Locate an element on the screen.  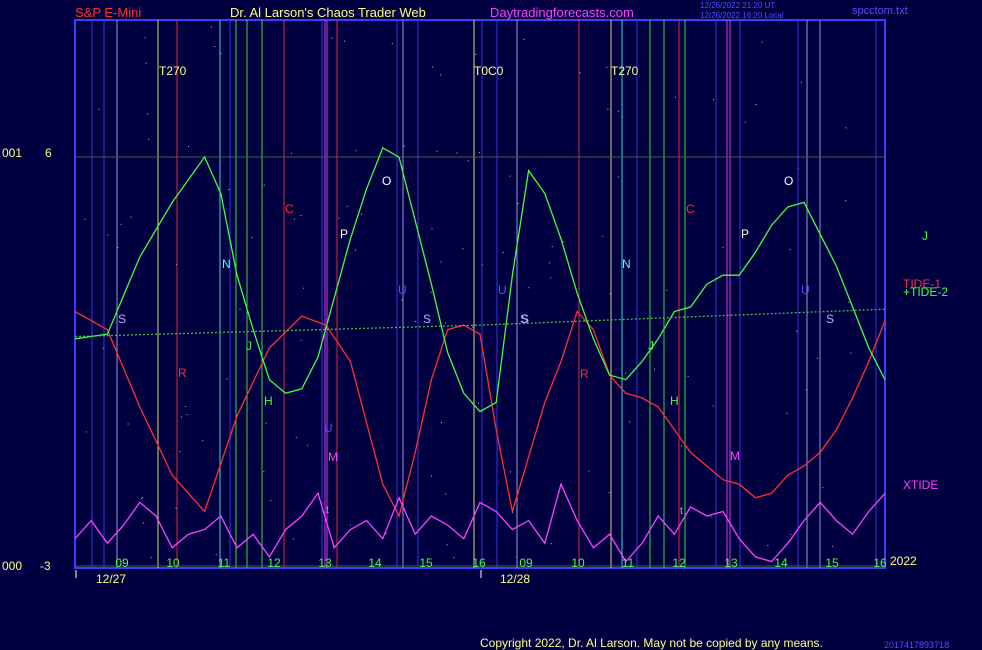
x-tick-hour-10: 10 is located at coordinates (173, 563).